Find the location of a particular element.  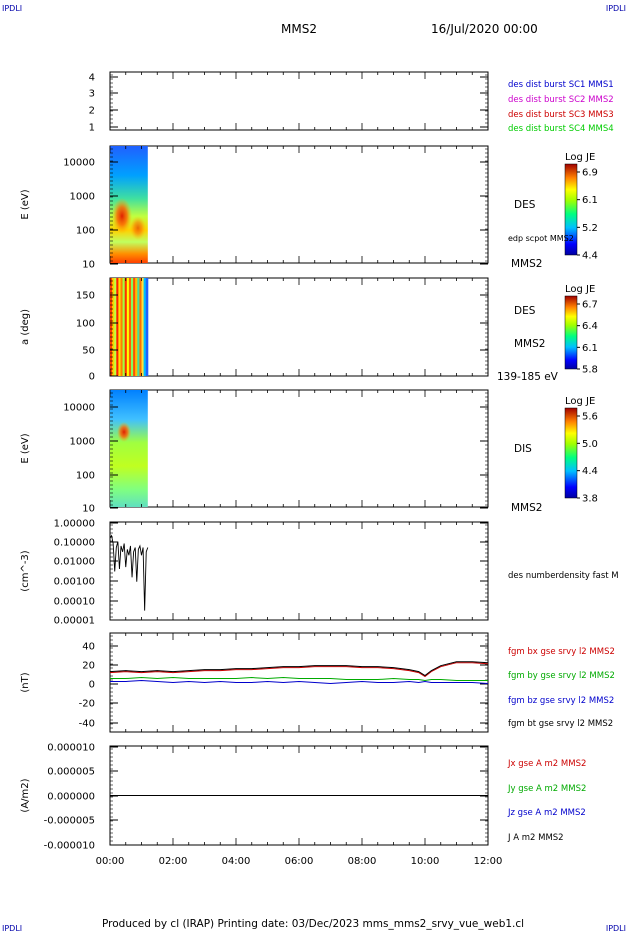

plot-title: MMS2 is located at coordinates (299, 29).